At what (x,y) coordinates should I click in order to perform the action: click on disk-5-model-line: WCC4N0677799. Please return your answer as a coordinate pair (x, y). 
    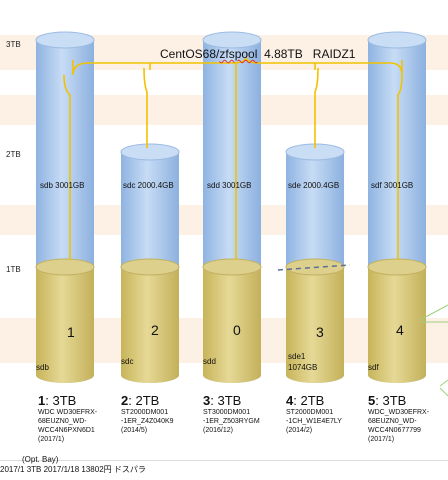
    Looking at the image, I should click on (394, 430).